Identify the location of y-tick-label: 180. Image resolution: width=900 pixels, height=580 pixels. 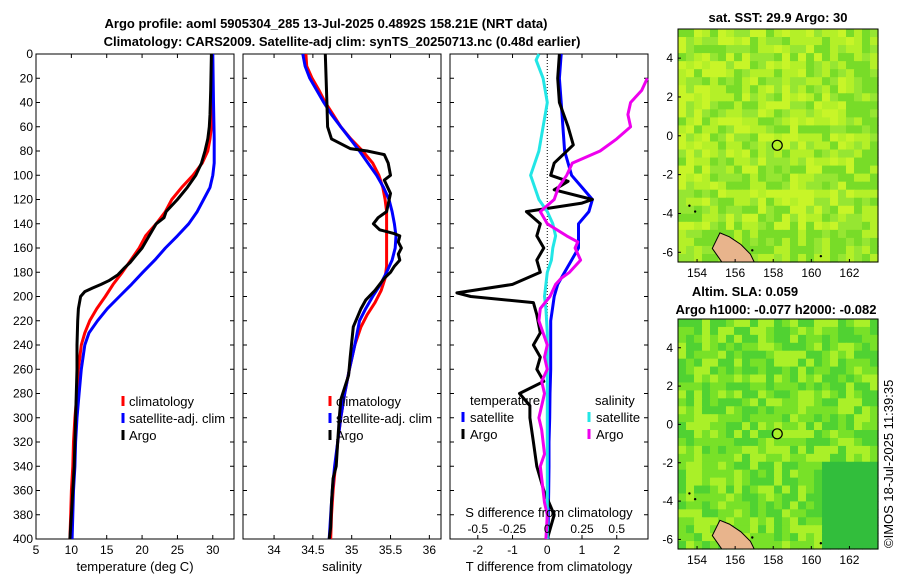
(23, 272).